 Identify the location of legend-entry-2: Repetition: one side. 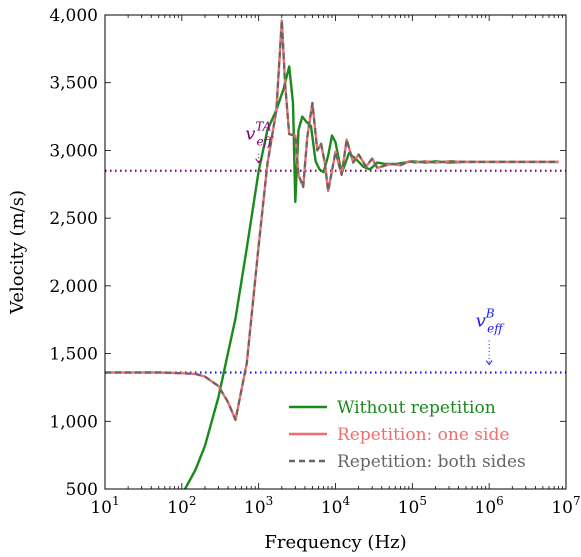
(399, 435).